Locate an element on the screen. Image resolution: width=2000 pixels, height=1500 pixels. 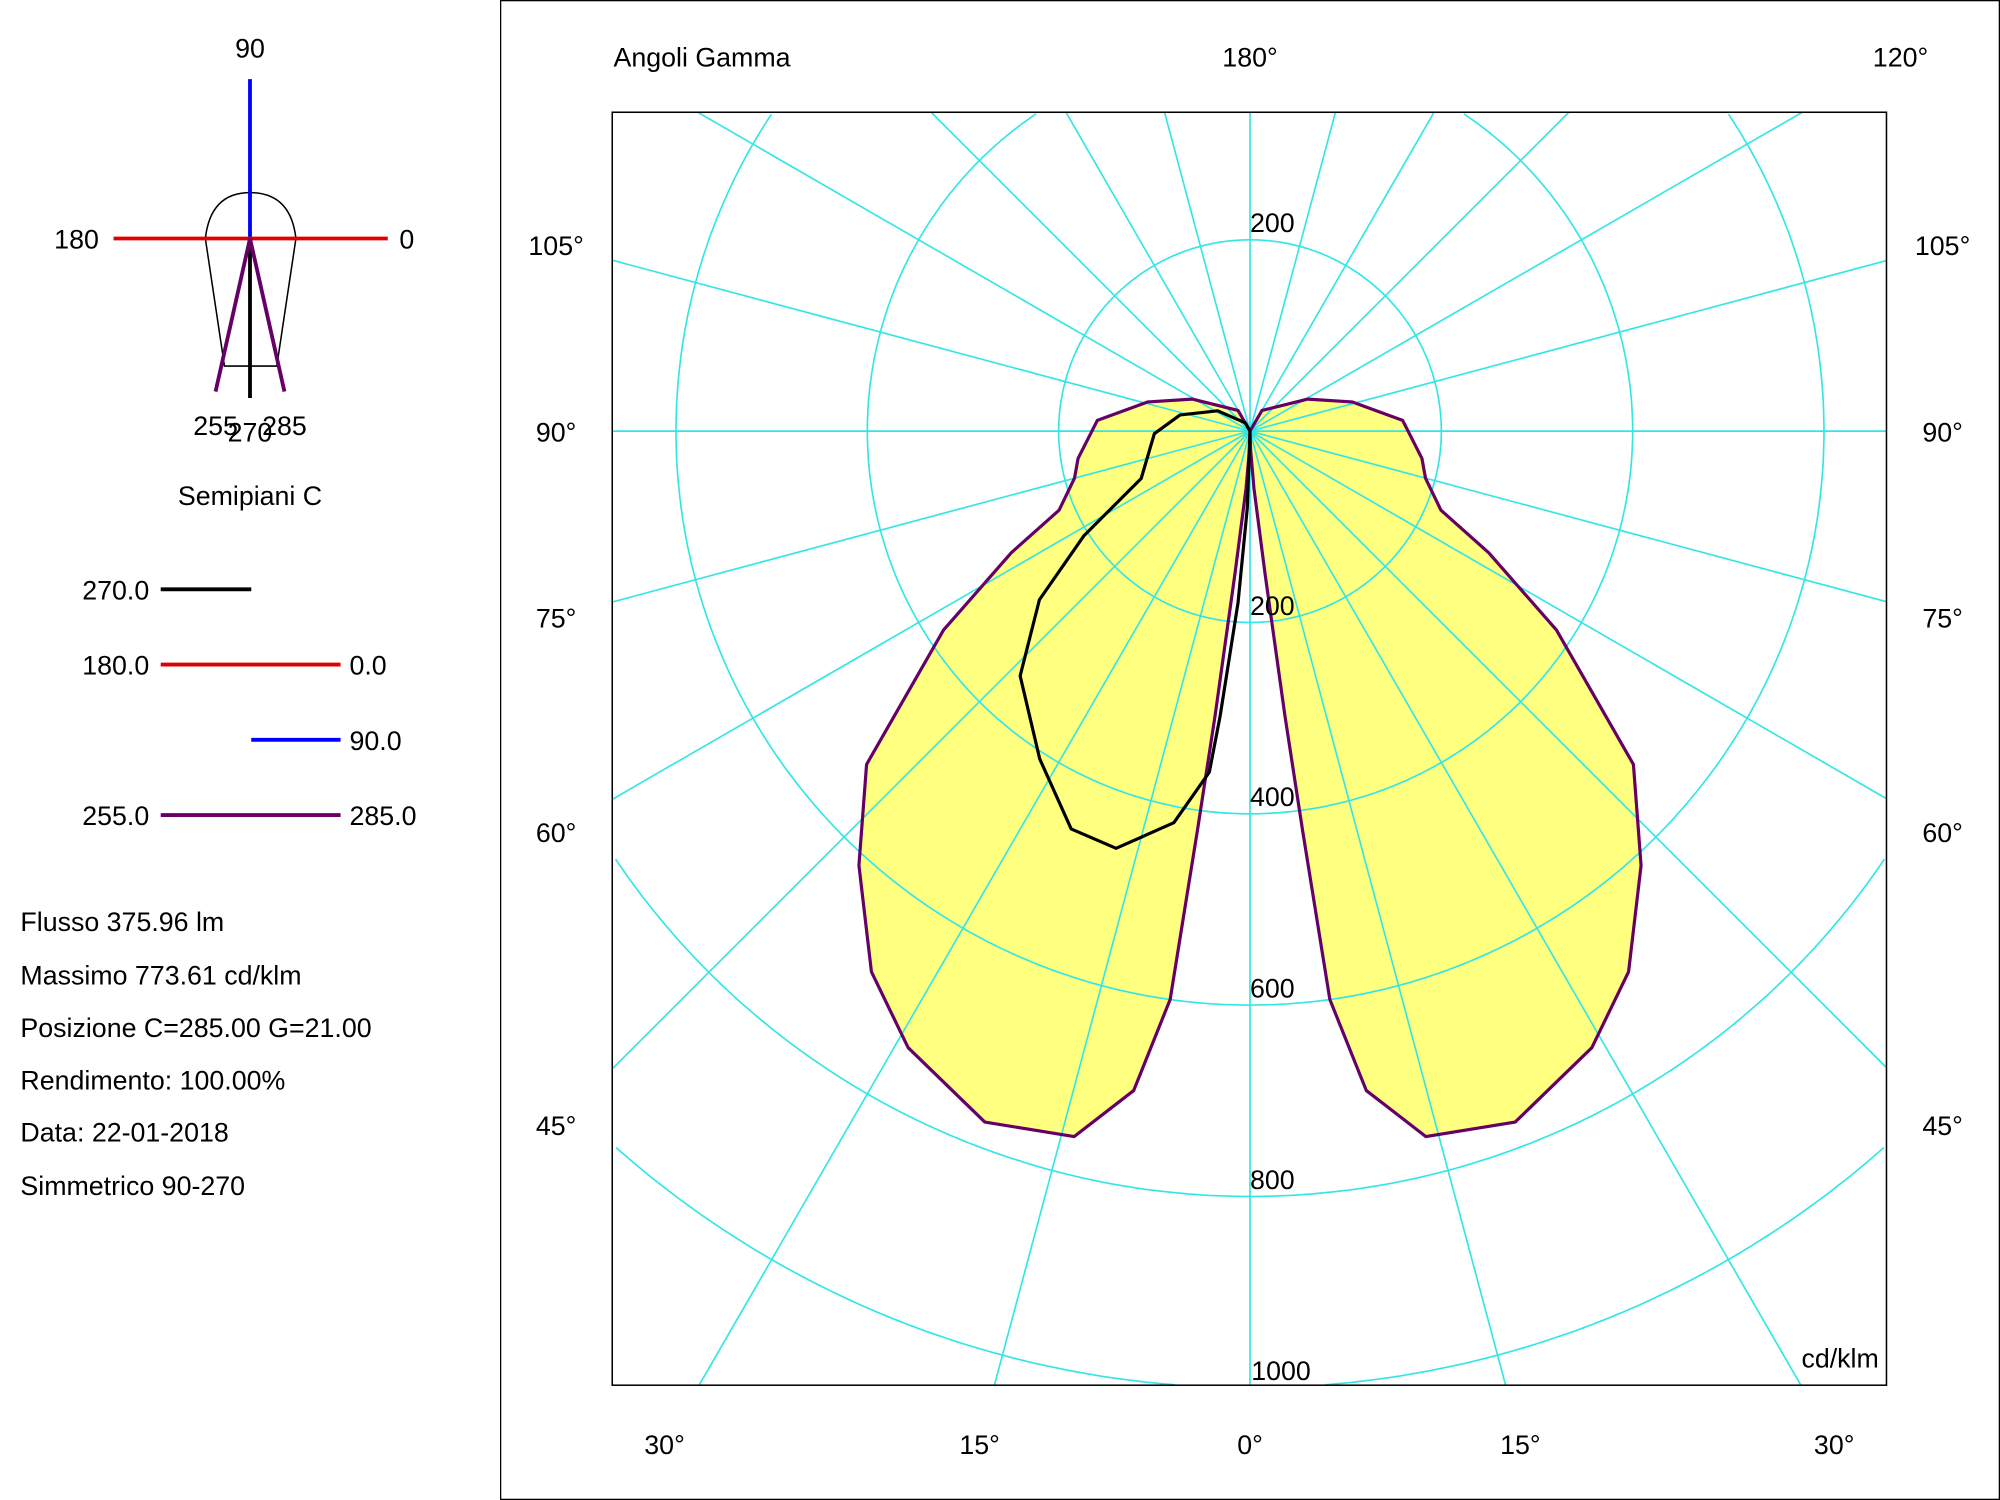
info-symmetry: Simmetrico 90-270 is located at coordinates (132, 1186).